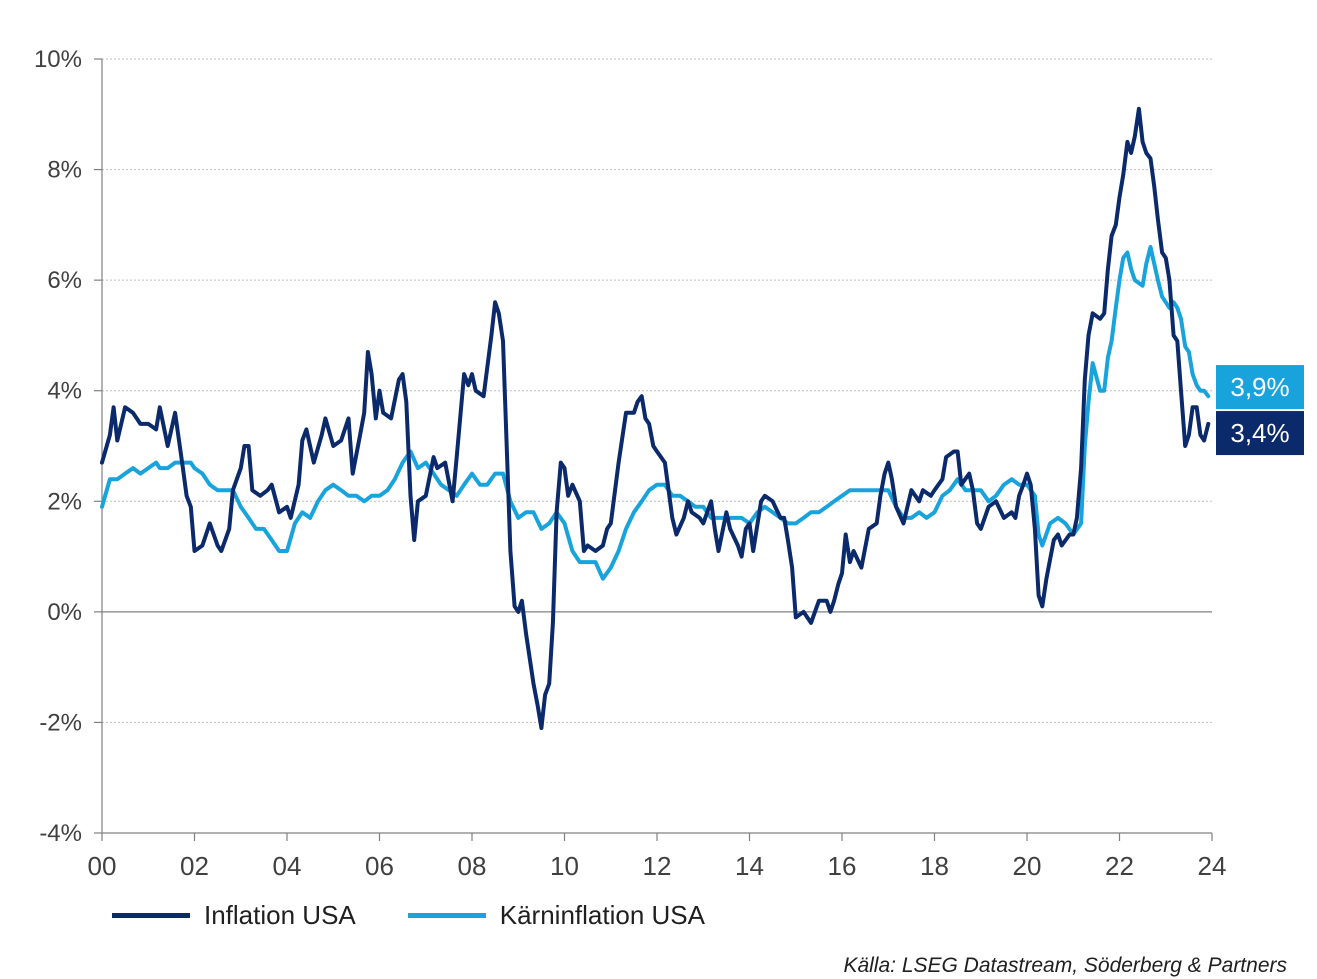 The width and height of the screenshot is (1317, 979). I want to click on legend-label-inflation: Inflation USA, so click(280, 915).